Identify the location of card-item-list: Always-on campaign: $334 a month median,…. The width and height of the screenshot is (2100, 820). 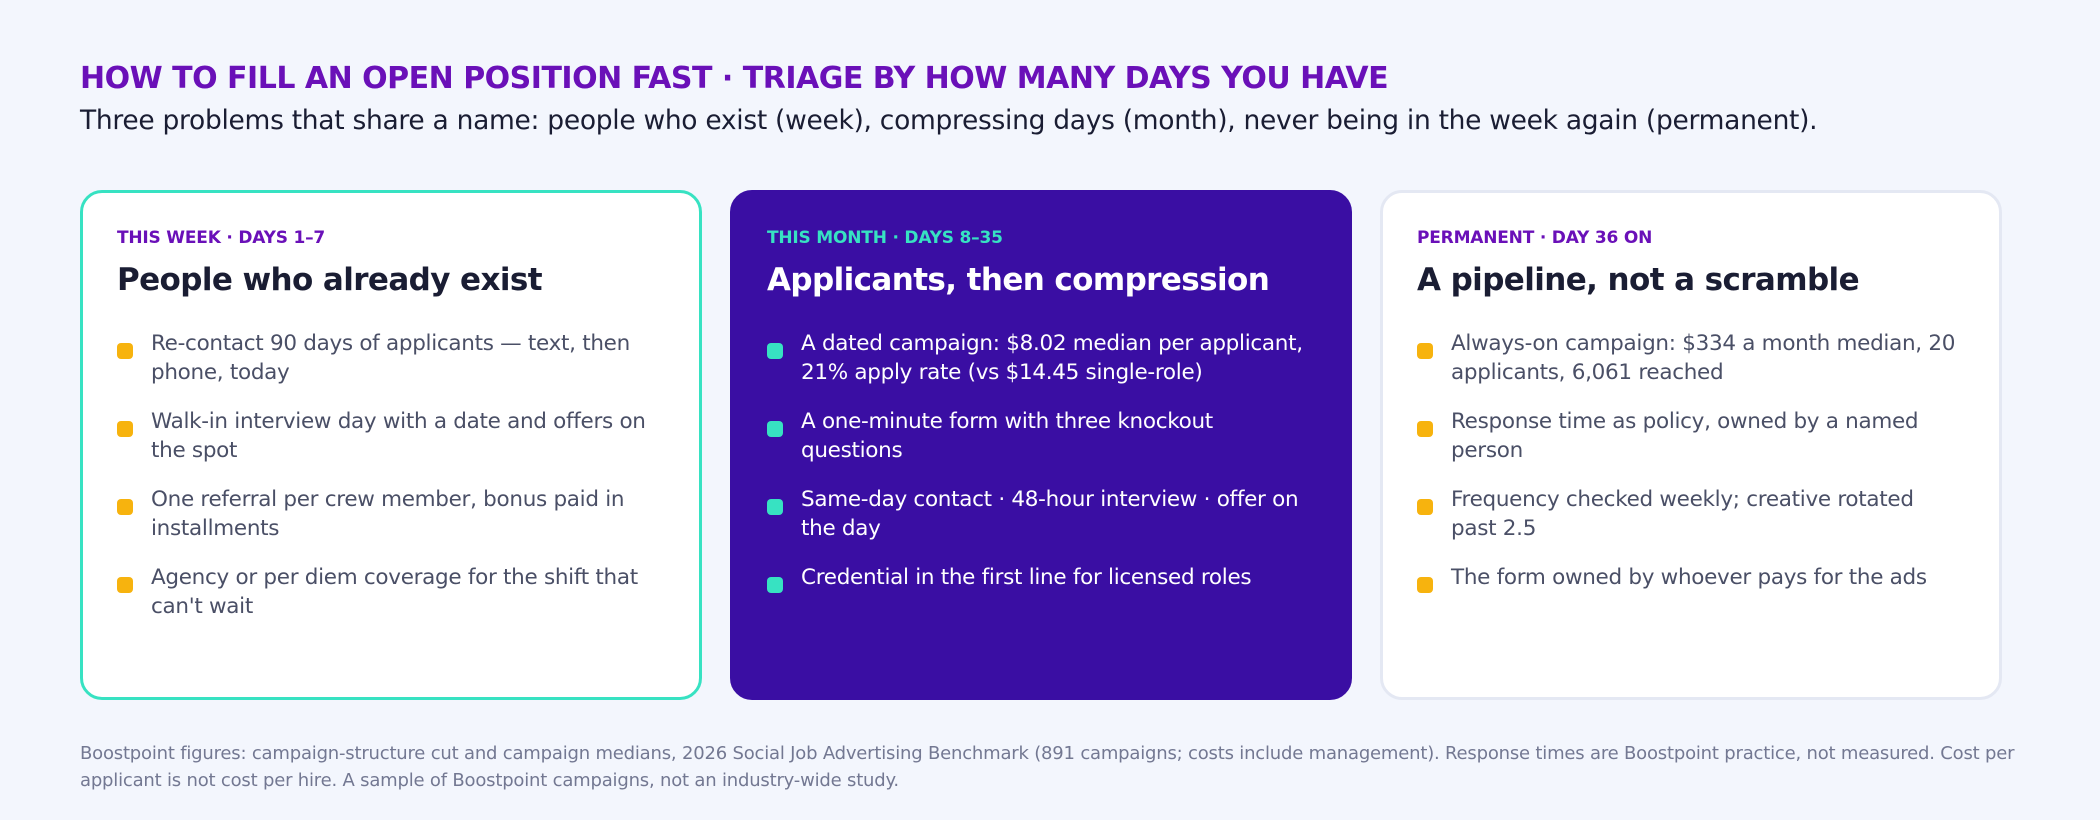
(1691, 461).